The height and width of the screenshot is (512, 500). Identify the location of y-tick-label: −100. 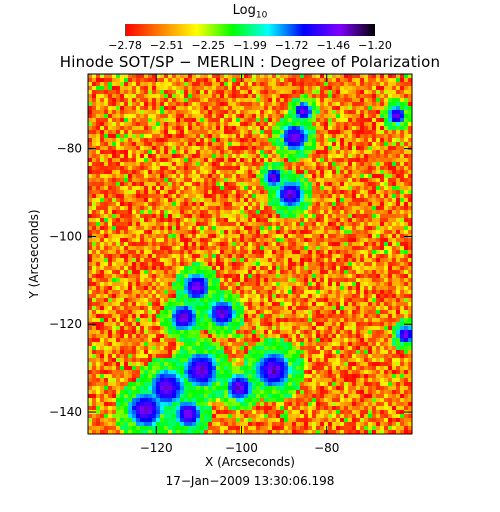
(65, 236).